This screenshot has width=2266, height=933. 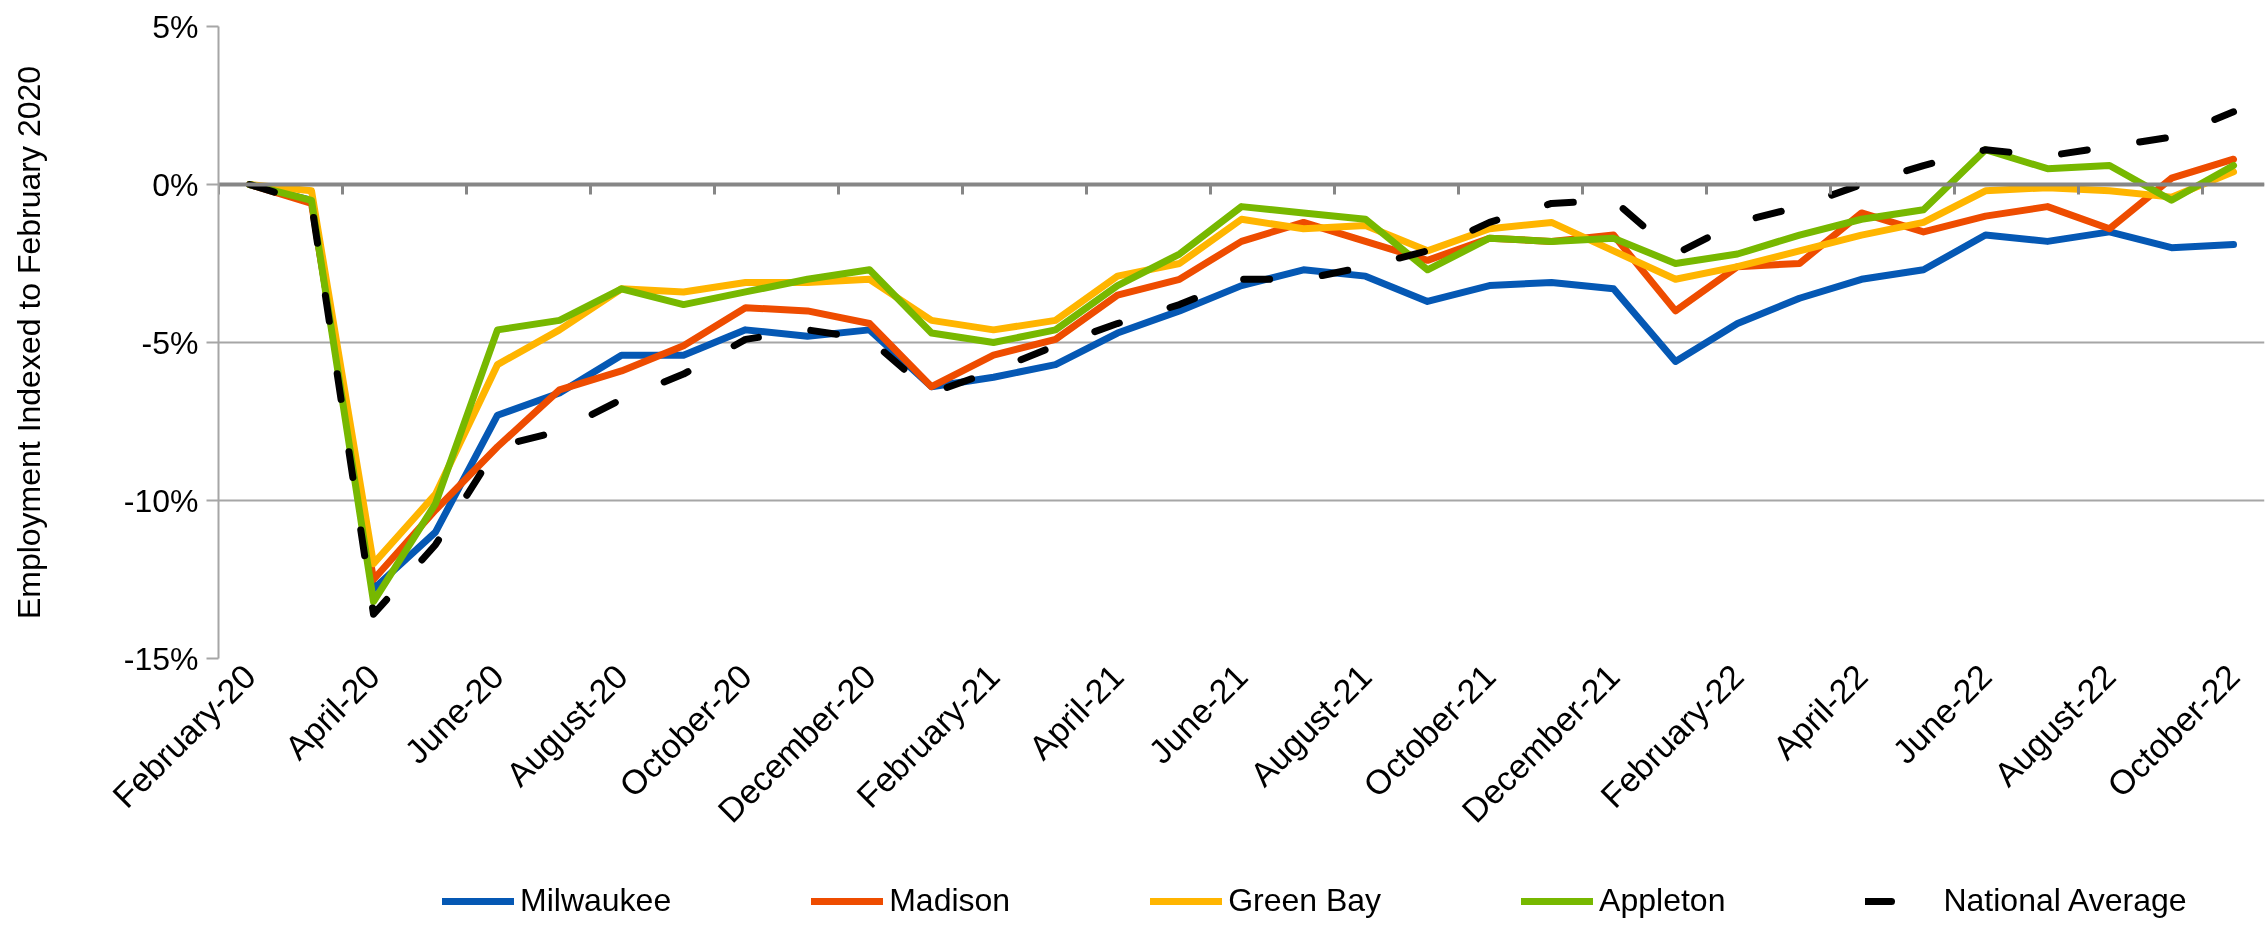 What do you see at coordinates (175, 26) in the screenshot?
I see `y-tick-label: 5%` at bounding box center [175, 26].